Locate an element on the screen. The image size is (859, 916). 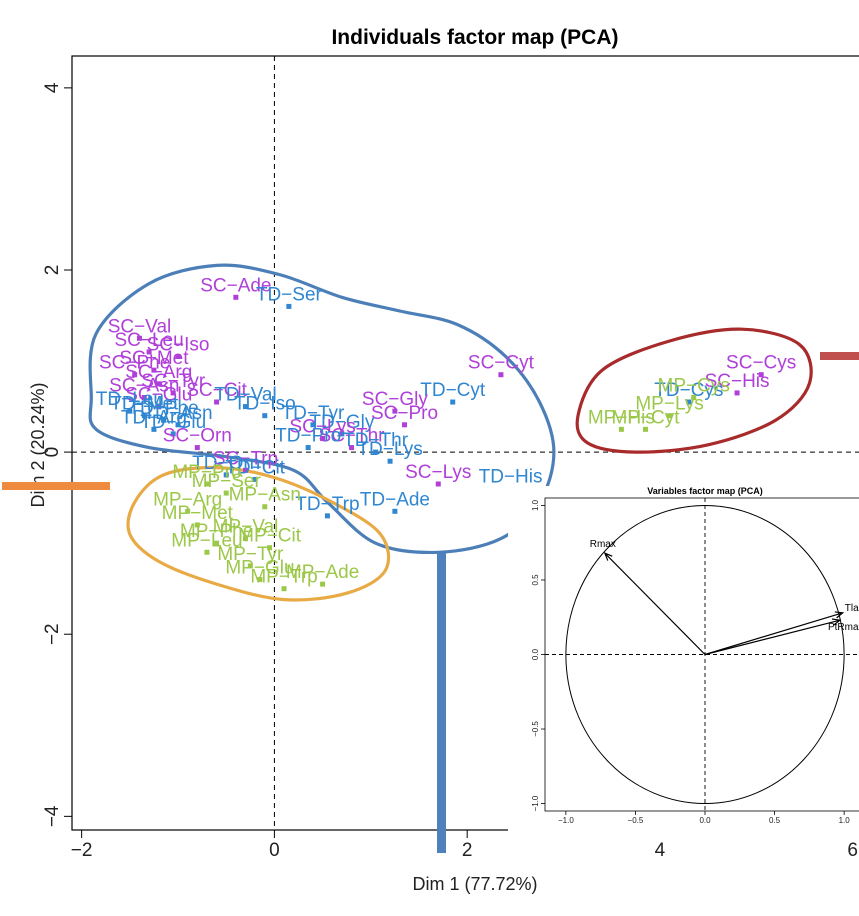
inset-y-tick-label: −0.5 is located at coordinates (535, 729).